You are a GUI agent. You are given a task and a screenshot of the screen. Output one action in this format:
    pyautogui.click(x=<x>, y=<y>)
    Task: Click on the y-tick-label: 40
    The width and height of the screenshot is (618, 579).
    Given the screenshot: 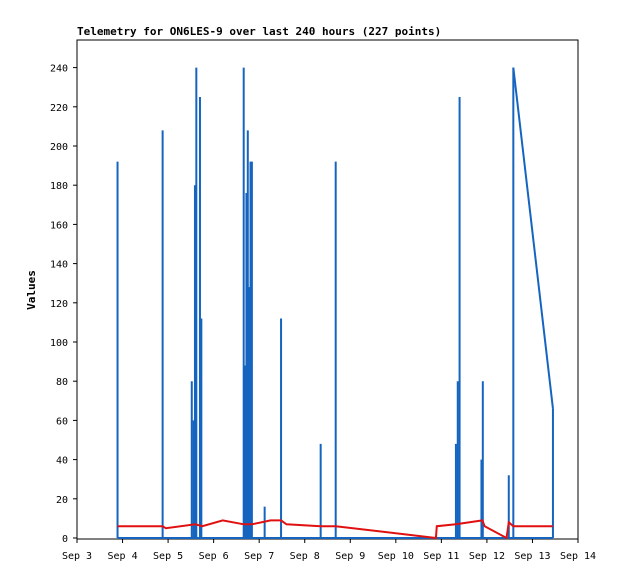 What is the action you would take?
    pyautogui.click(x=62, y=461)
    